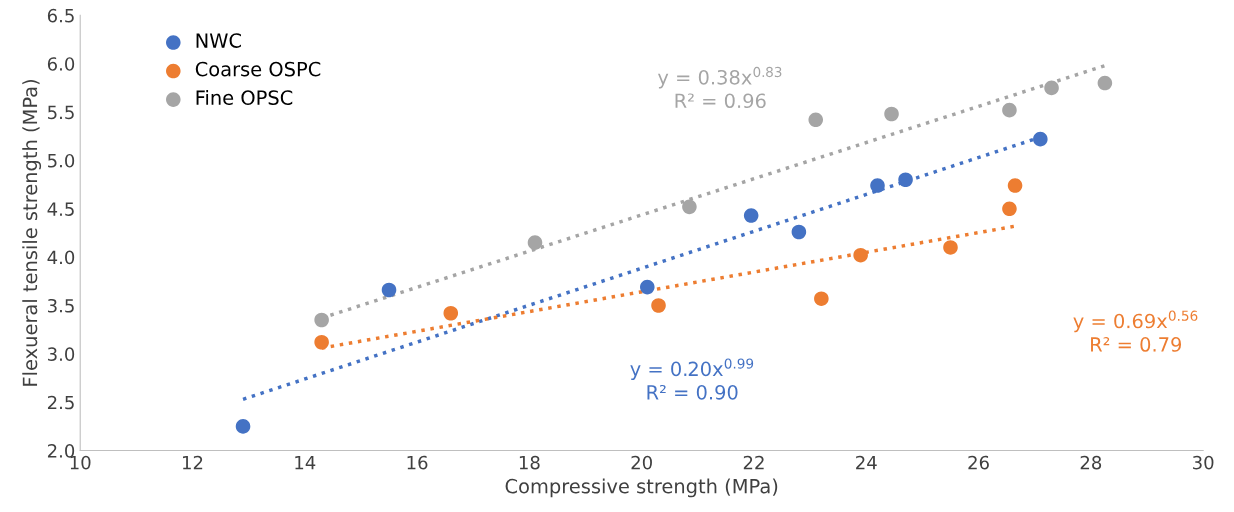  What do you see at coordinates (80, 462) in the screenshot?
I see `x-tick-label: 10` at bounding box center [80, 462].